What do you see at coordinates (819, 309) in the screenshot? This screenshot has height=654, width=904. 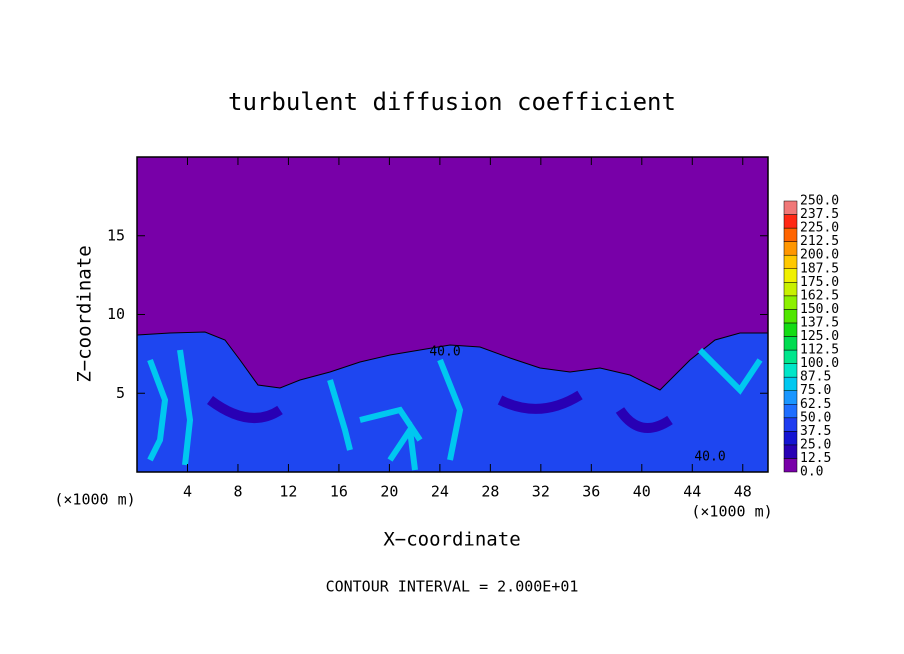 I see `colorbar-label: 150.0` at bounding box center [819, 309].